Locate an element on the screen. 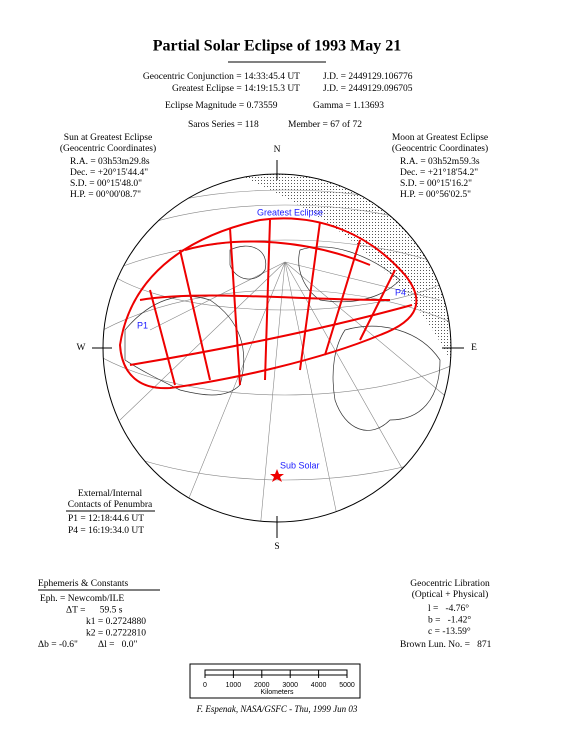  contacts-row: P1 = 12:18:44.6 UT is located at coordinates (106, 519).